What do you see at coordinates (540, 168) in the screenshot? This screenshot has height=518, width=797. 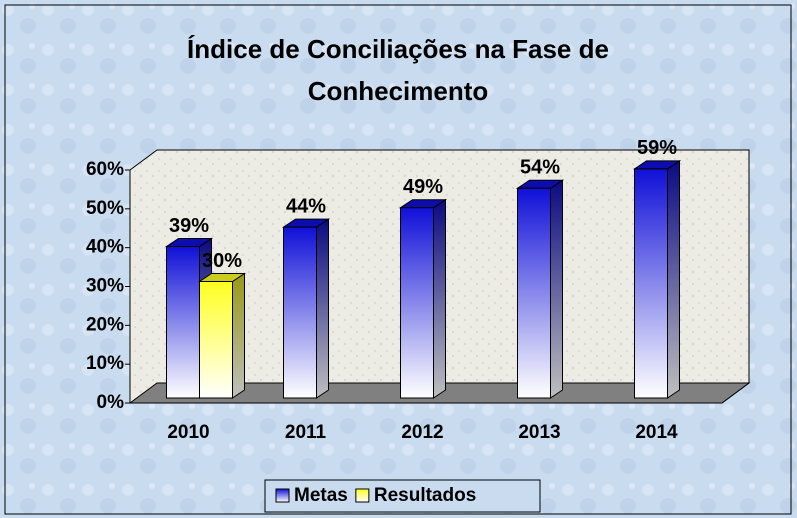 I see `value-label: 54%` at bounding box center [540, 168].